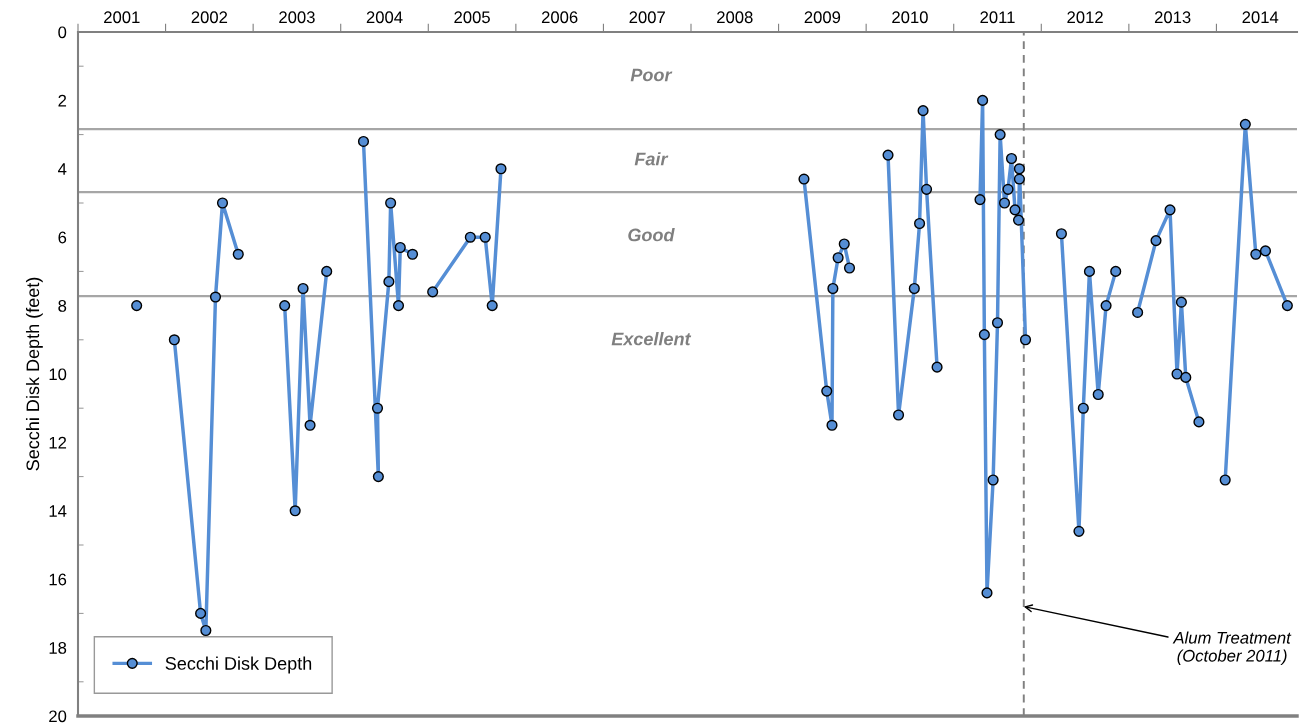  What do you see at coordinates (62, 306) in the screenshot?
I see `y-tick-label: 8` at bounding box center [62, 306].